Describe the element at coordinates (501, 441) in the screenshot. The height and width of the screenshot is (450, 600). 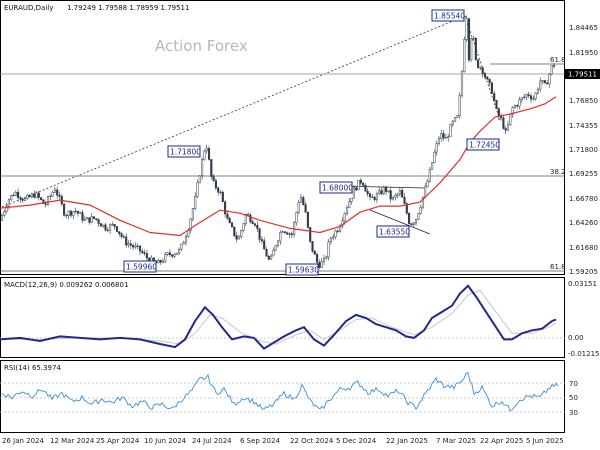
I see `x-tick: 22 Apr 2025` at that location.